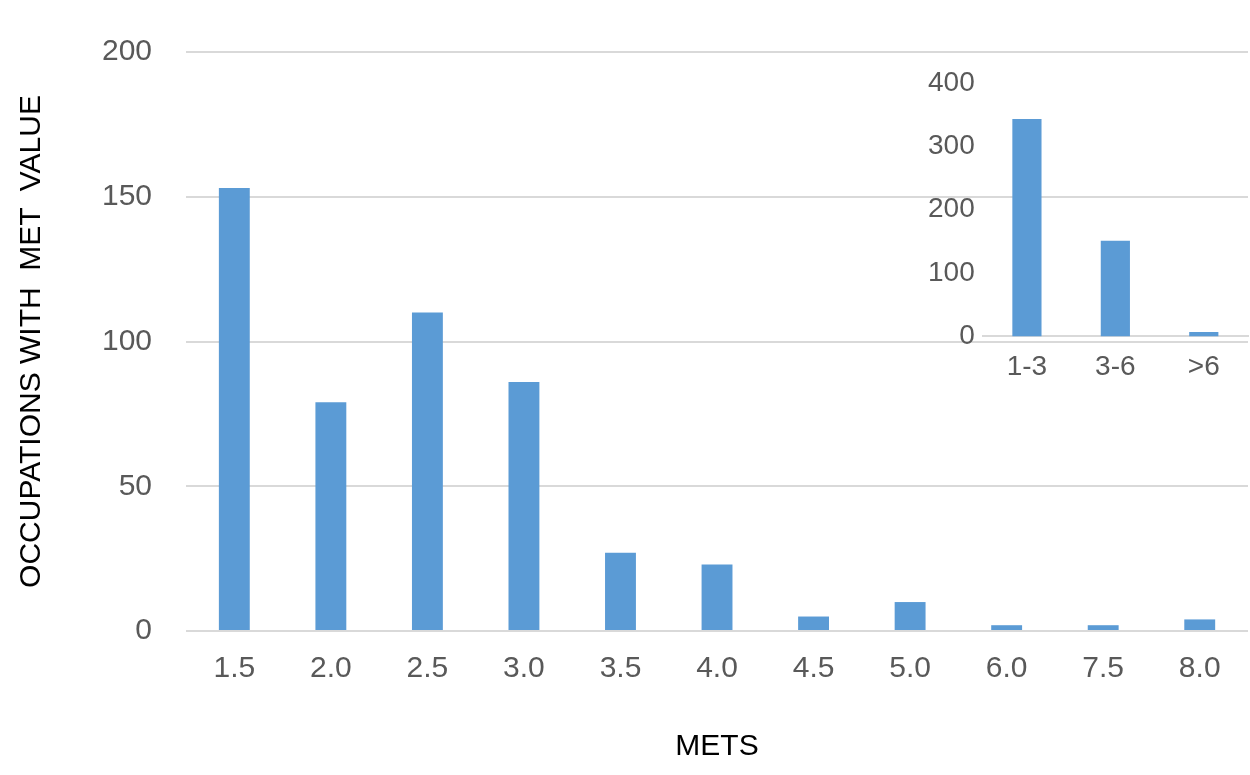 The width and height of the screenshot is (1250, 775). What do you see at coordinates (951, 81) in the screenshot?
I see `y-tick-label: 400` at bounding box center [951, 81].